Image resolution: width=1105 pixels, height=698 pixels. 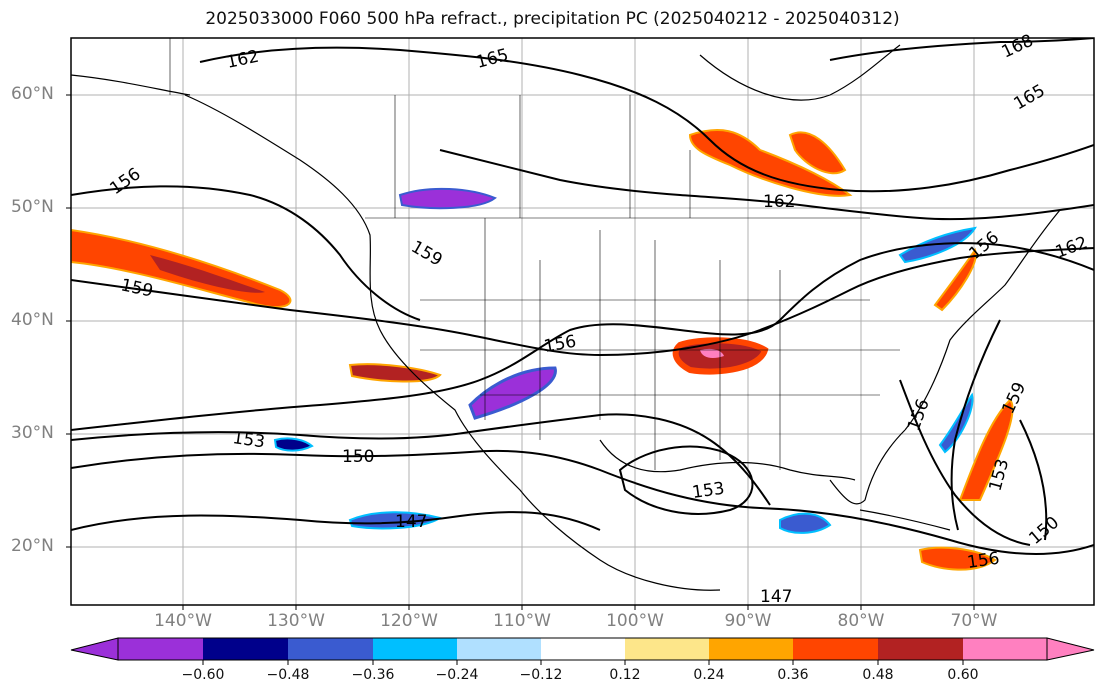 I want to click on contour-159b, so click(x=965, y=462).